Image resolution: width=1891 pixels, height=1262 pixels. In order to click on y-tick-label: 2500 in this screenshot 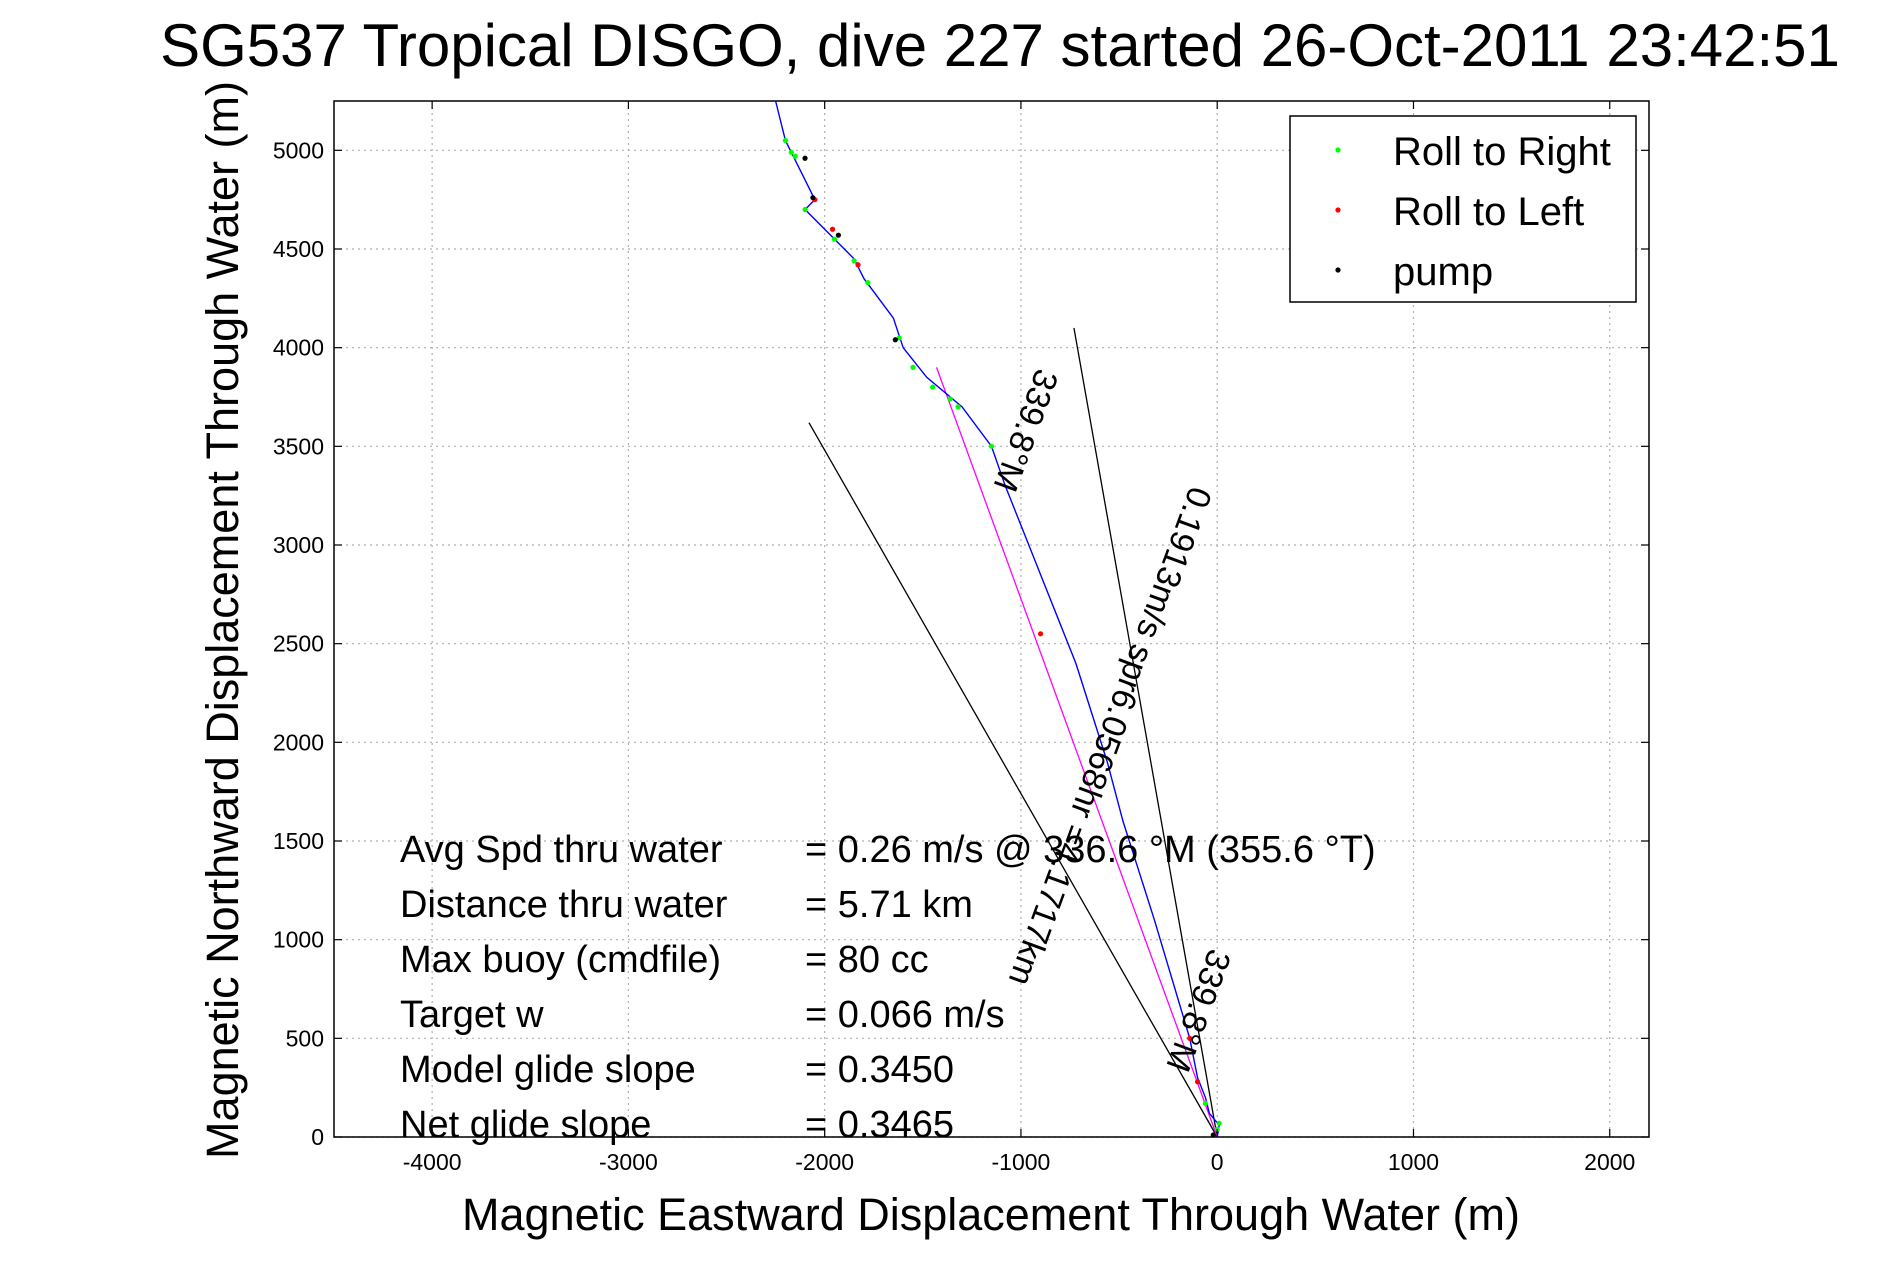, I will do `click(298, 644)`.